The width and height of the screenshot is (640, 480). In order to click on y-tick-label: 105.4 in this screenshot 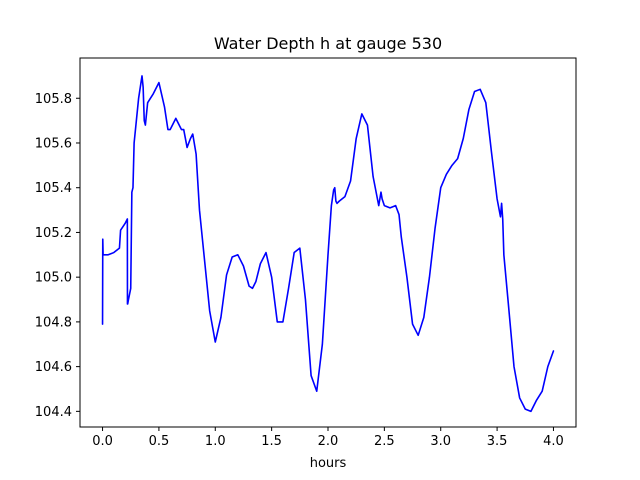, I will do `click(53, 188)`.